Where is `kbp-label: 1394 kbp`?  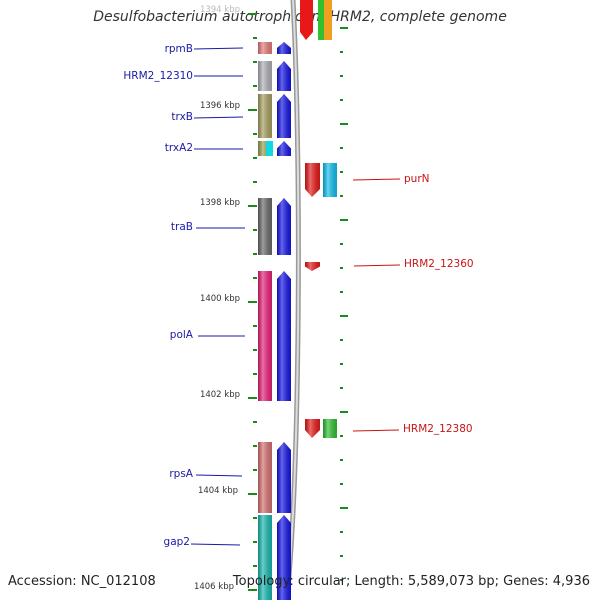 kbp-label: 1394 kbp is located at coordinates (219, 10).